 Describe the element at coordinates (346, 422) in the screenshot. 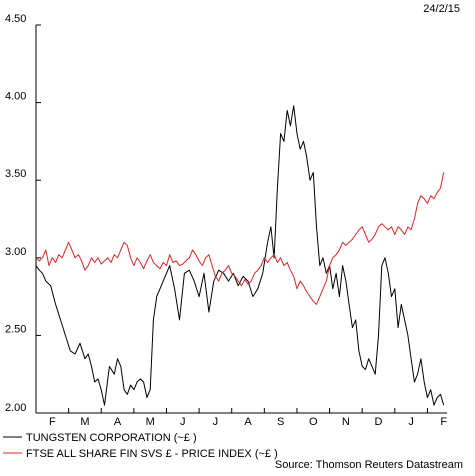

I see `x-tick-label: N` at that location.